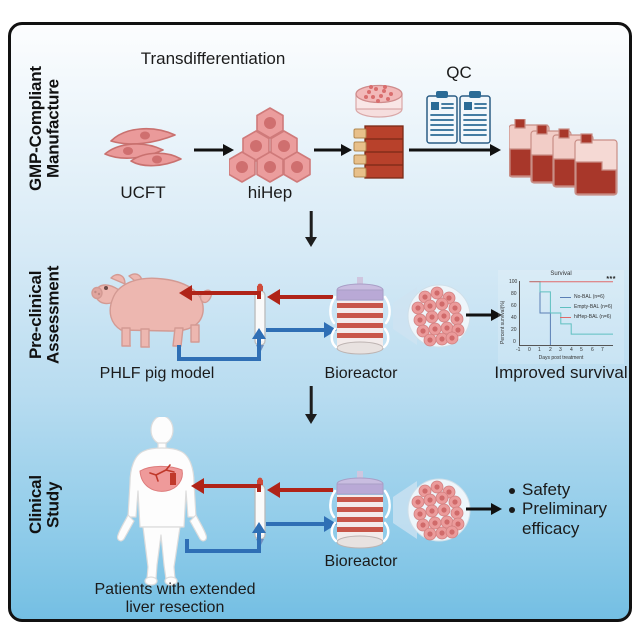 The height and width of the screenshot is (640, 640). What do you see at coordinates (513, 282) in the screenshot?
I see `chart-y-tick: 100` at bounding box center [513, 282].